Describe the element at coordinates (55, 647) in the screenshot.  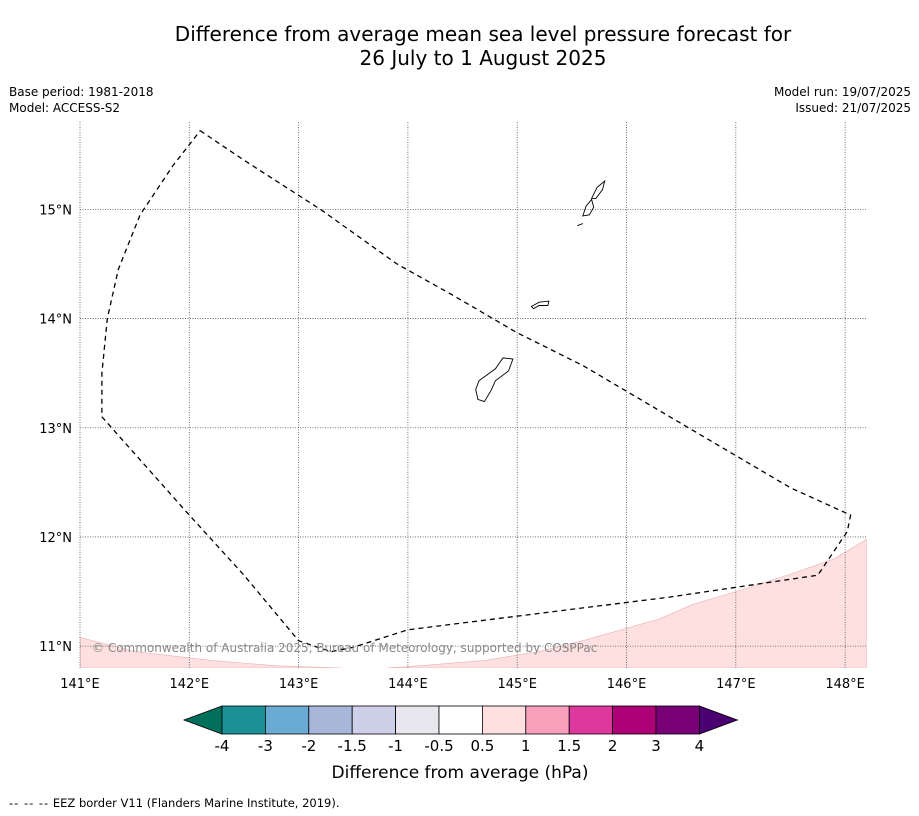
I see `lat-label: 11°N` at that location.